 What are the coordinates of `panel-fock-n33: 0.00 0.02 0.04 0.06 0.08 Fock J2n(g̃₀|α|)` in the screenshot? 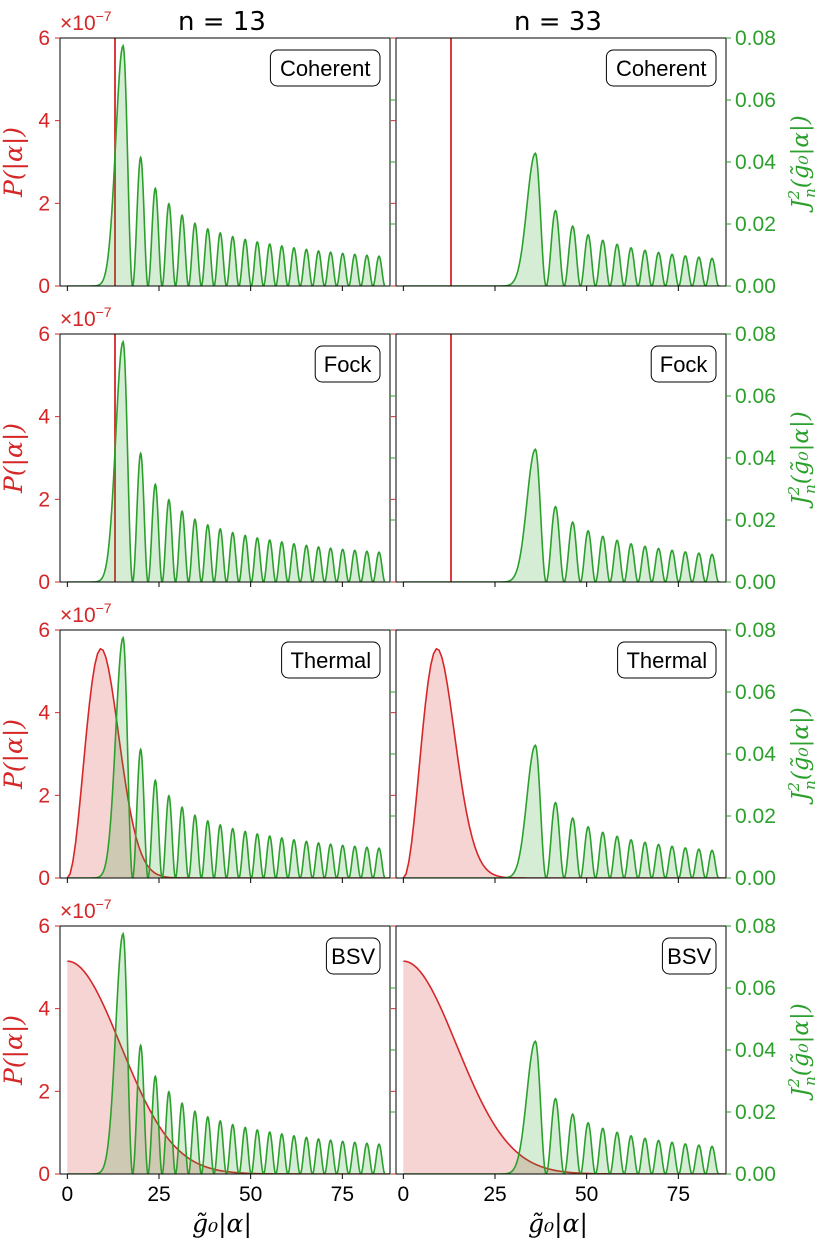 It's located at (605, 458).